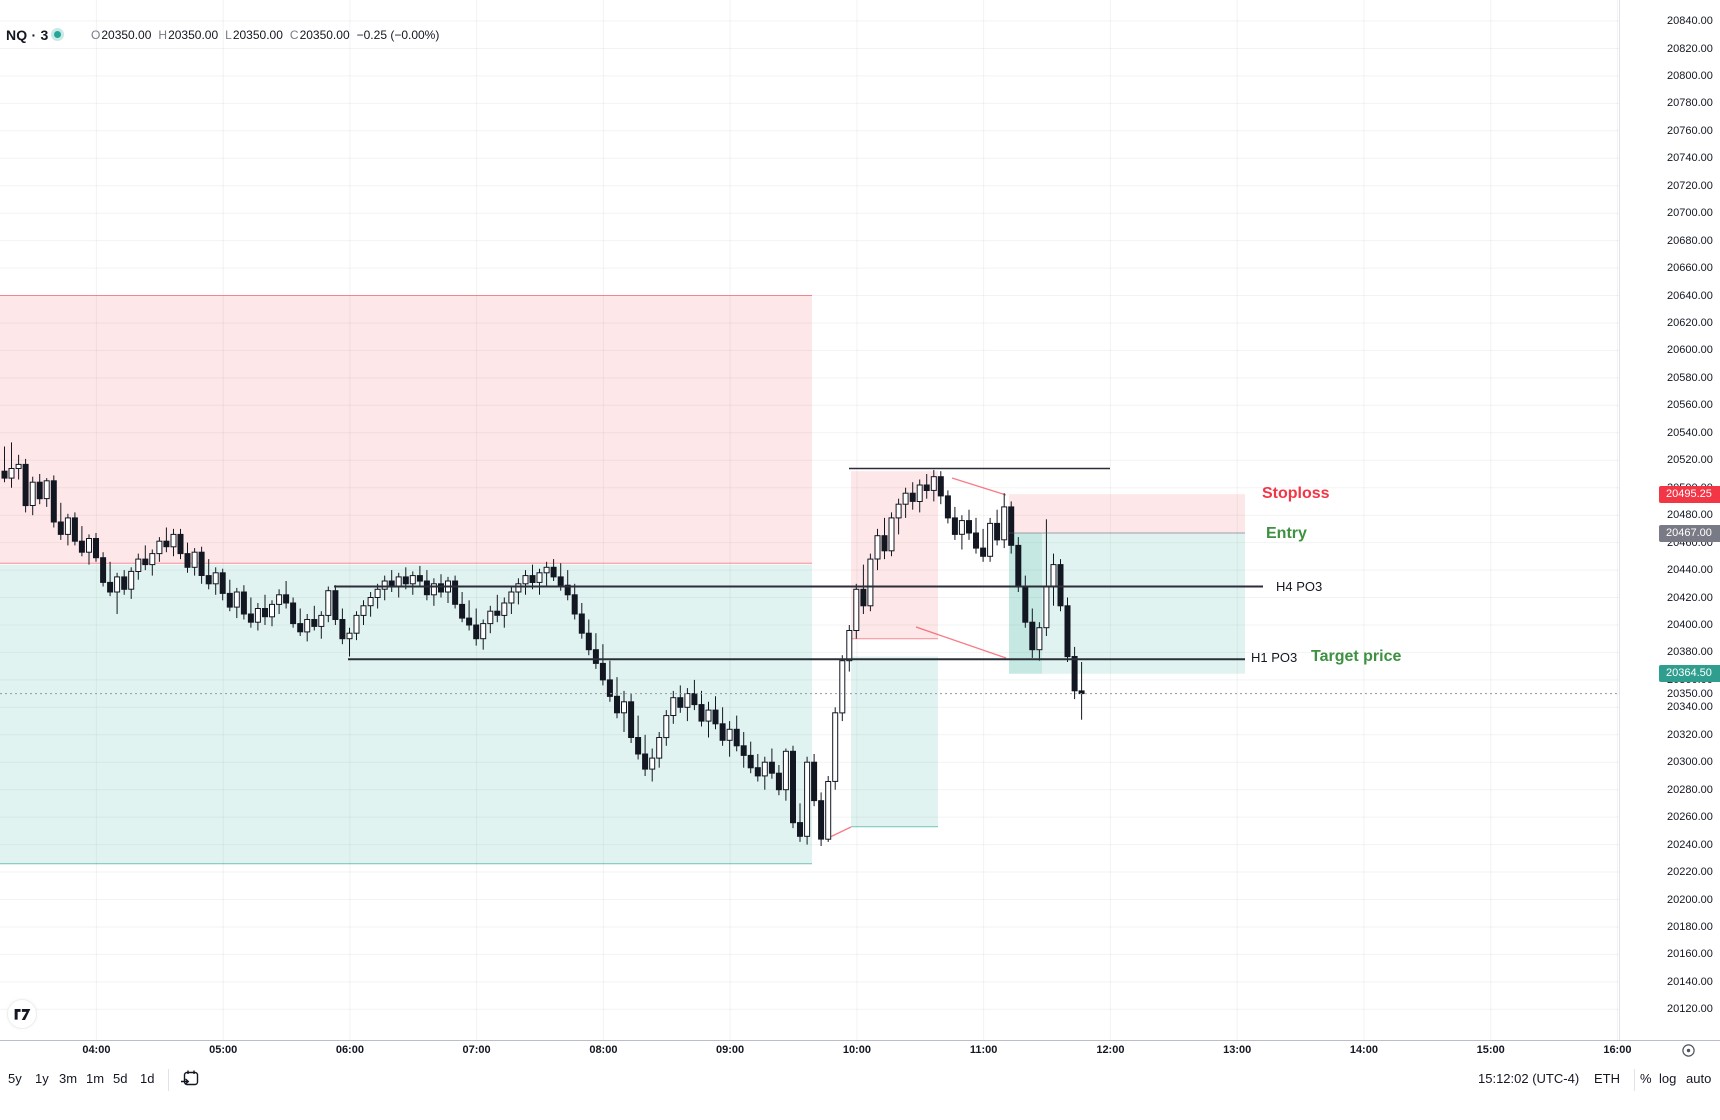 Image resolution: width=1720 pixels, height=1120 pixels. Describe the element at coordinates (476, 1050) in the screenshot. I see `time-tick-label: 07:00` at that location.